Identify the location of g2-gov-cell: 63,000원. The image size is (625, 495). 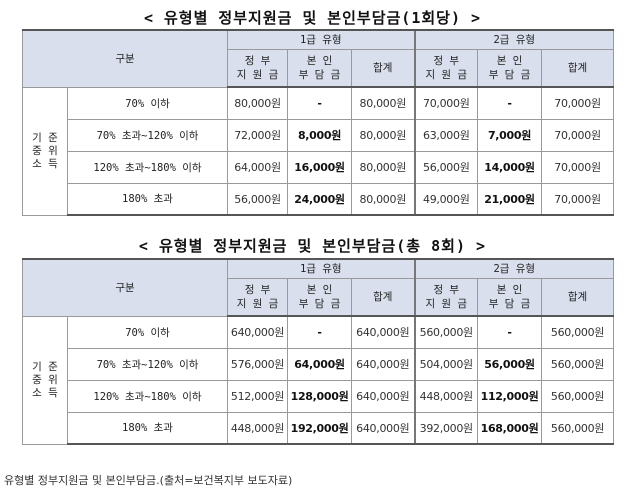
(446, 135).